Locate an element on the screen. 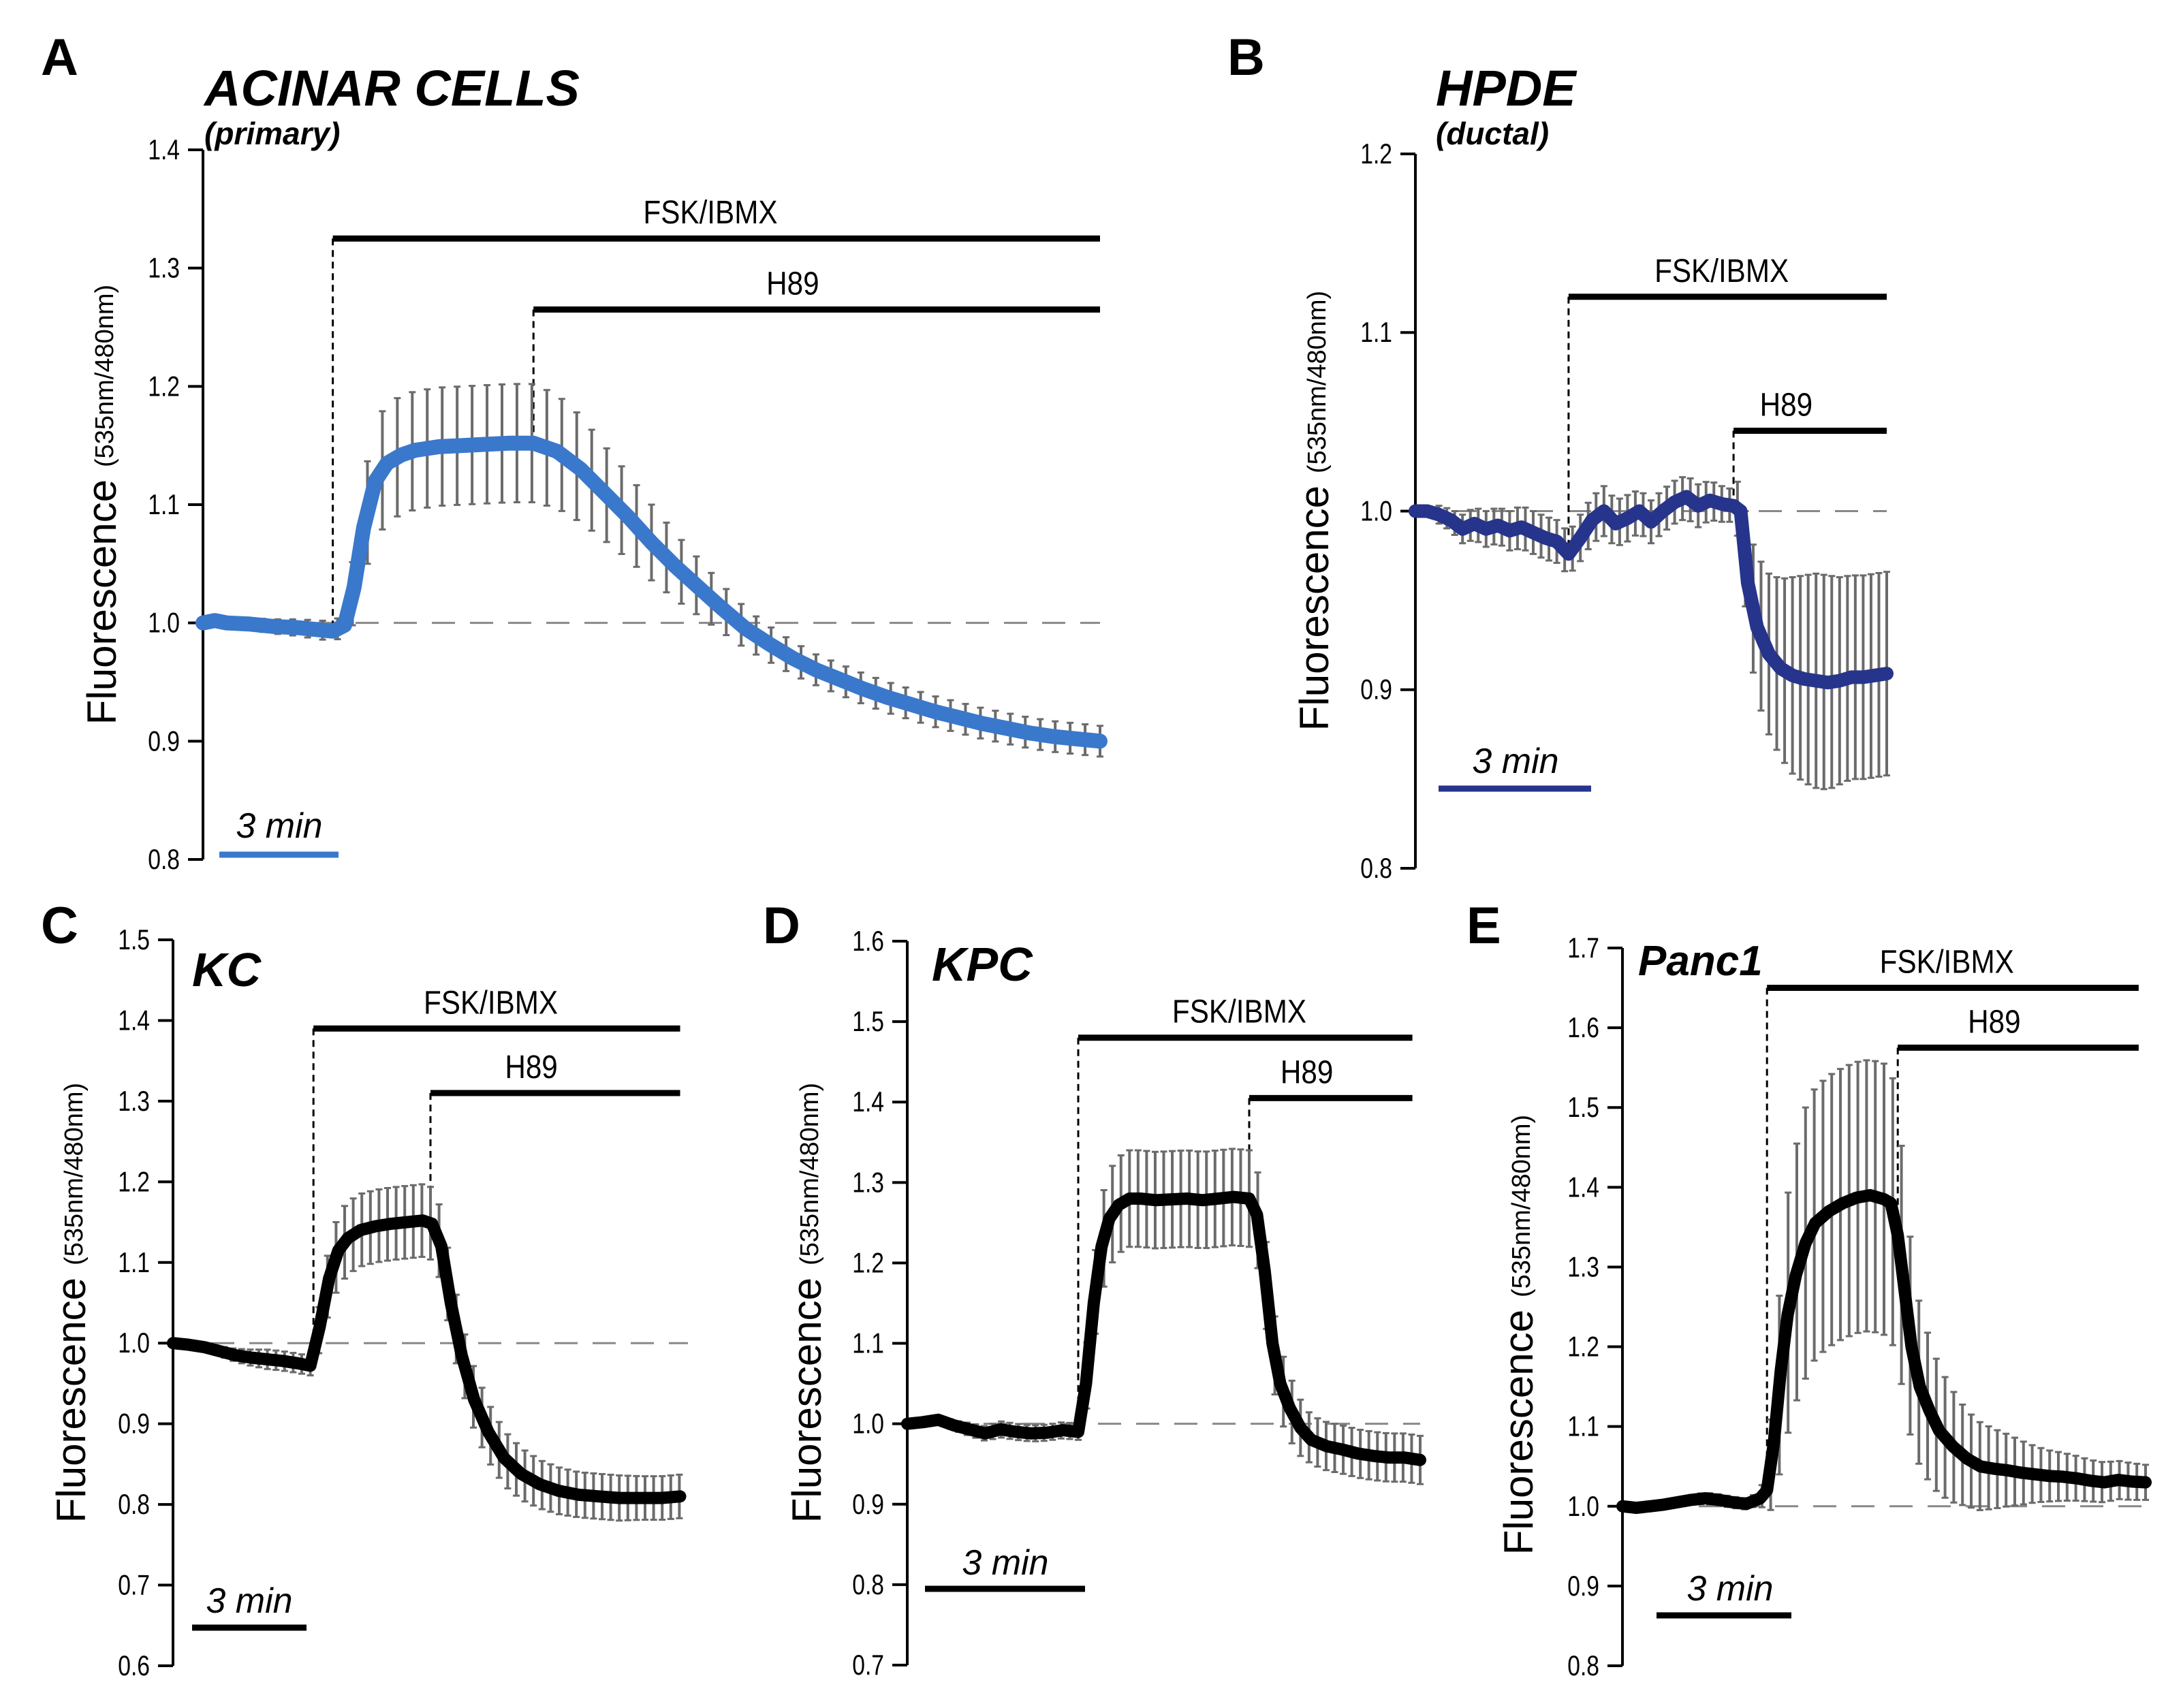  panel-subtitle: (primary) is located at coordinates (272, 134).